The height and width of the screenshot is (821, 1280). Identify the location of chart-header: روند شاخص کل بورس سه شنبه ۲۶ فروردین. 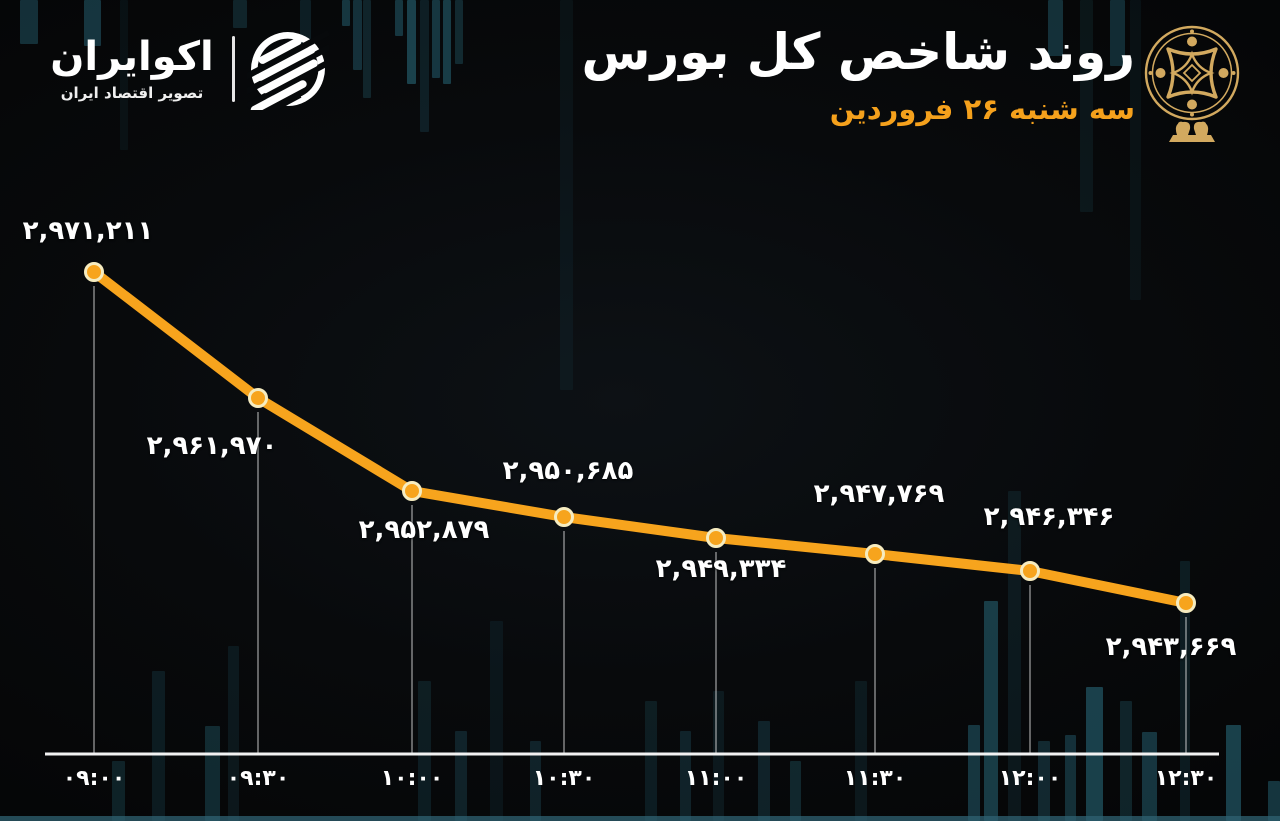
(858, 74).